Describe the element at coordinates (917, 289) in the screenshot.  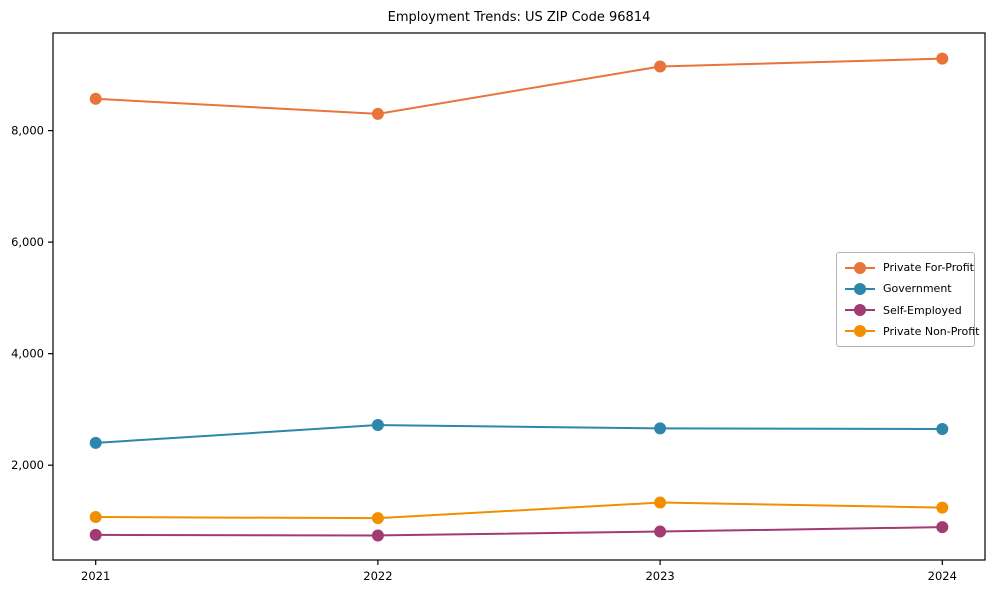
I see `legend-label: Government` at that location.